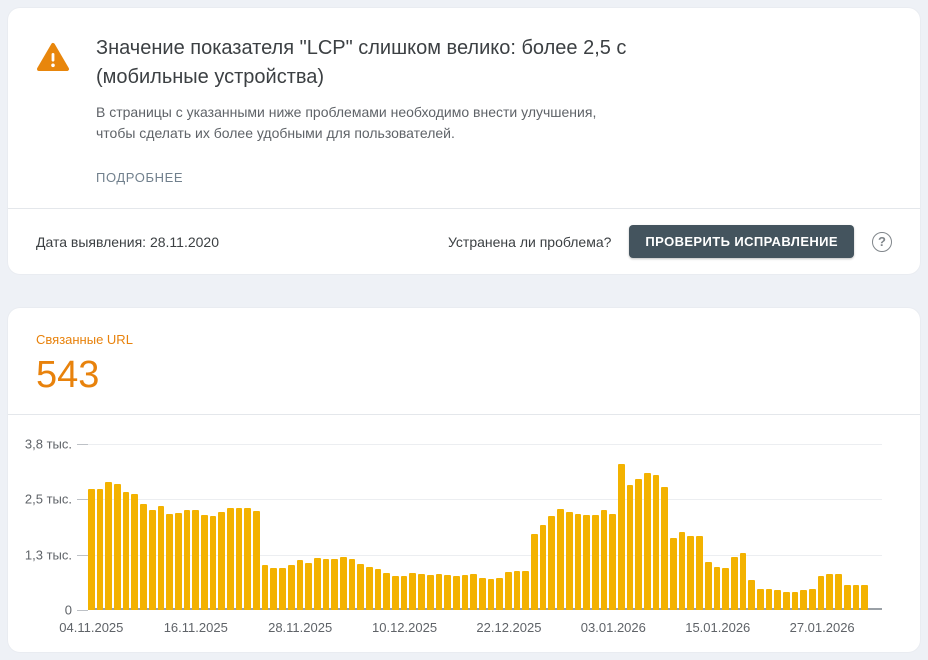 The height and width of the screenshot is (660, 928). Describe the element at coordinates (300, 627) in the screenshot. I see `x-axis-label: 28.11.2025` at that location.